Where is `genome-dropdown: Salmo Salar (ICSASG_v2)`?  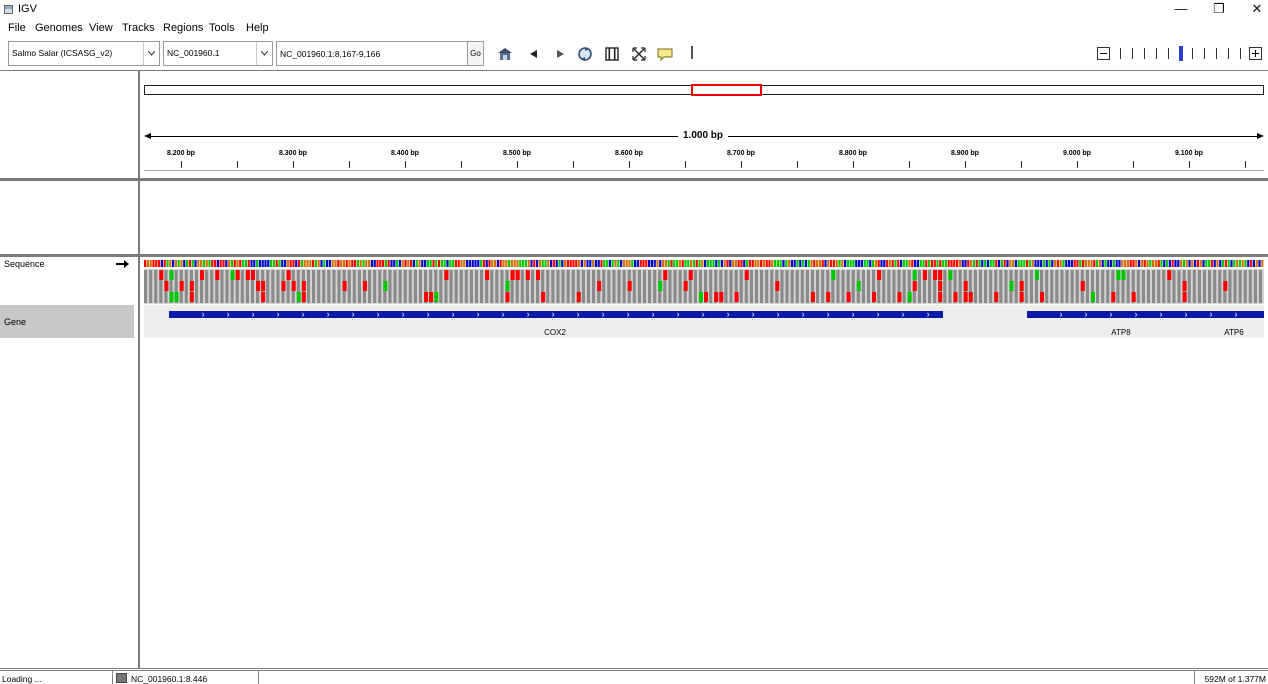
genome-dropdown: Salmo Salar (ICSASG_v2) is located at coordinates (84, 53).